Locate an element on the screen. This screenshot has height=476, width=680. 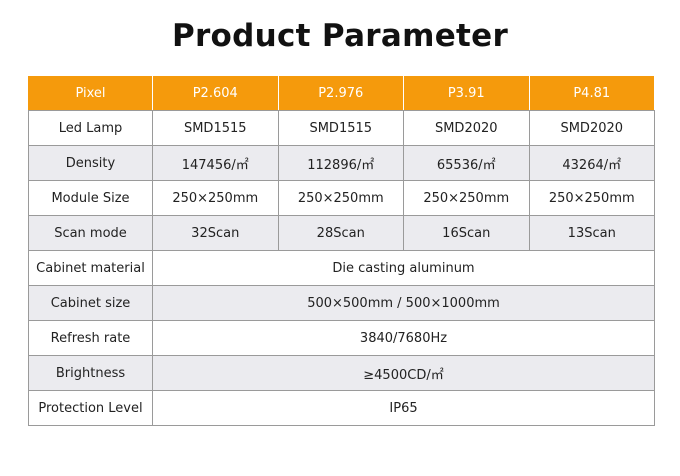
header-cell: P2.976 is located at coordinates (340, 93).